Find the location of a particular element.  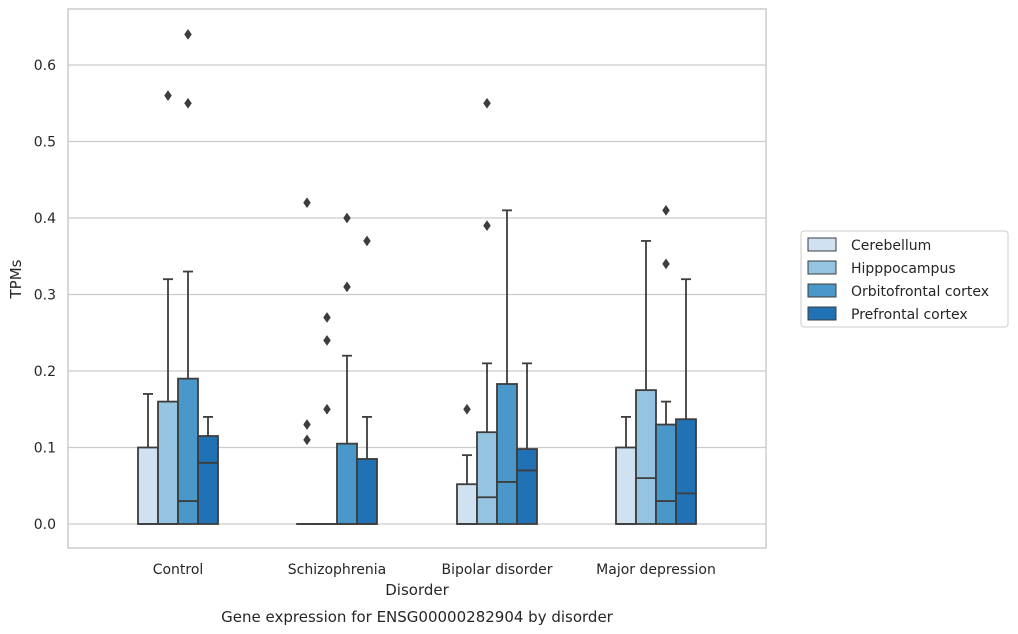

x-tick-label: Bipolar disorder is located at coordinates (496, 570).